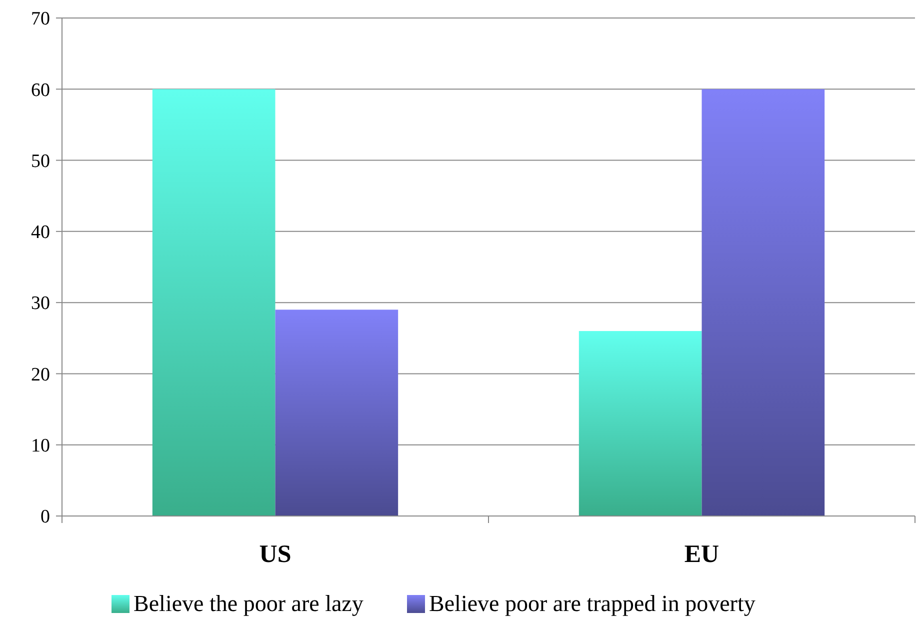  What do you see at coordinates (40, 19) in the screenshot?
I see `y-tick-label: 70` at bounding box center [40, 19].